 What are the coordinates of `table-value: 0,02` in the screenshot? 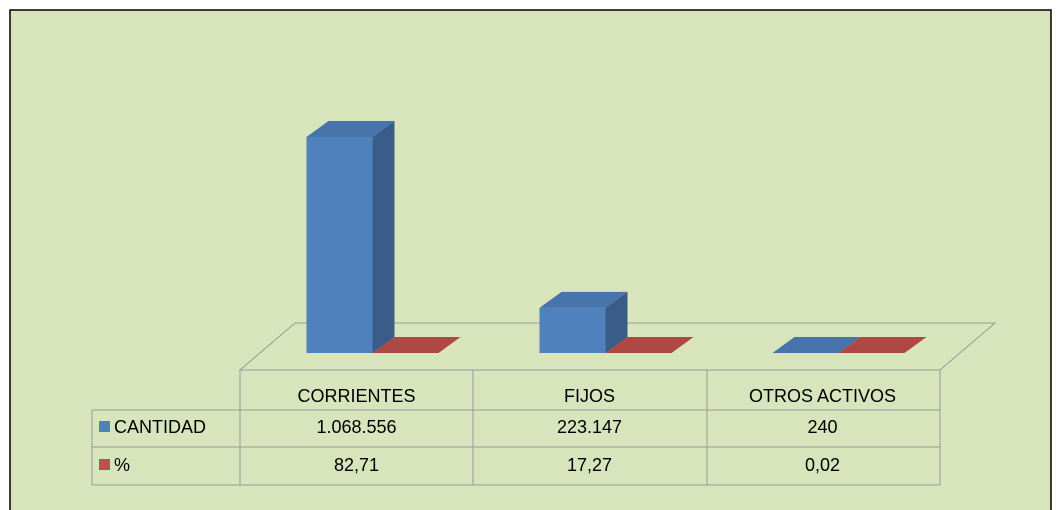 It's located at (822, 465).